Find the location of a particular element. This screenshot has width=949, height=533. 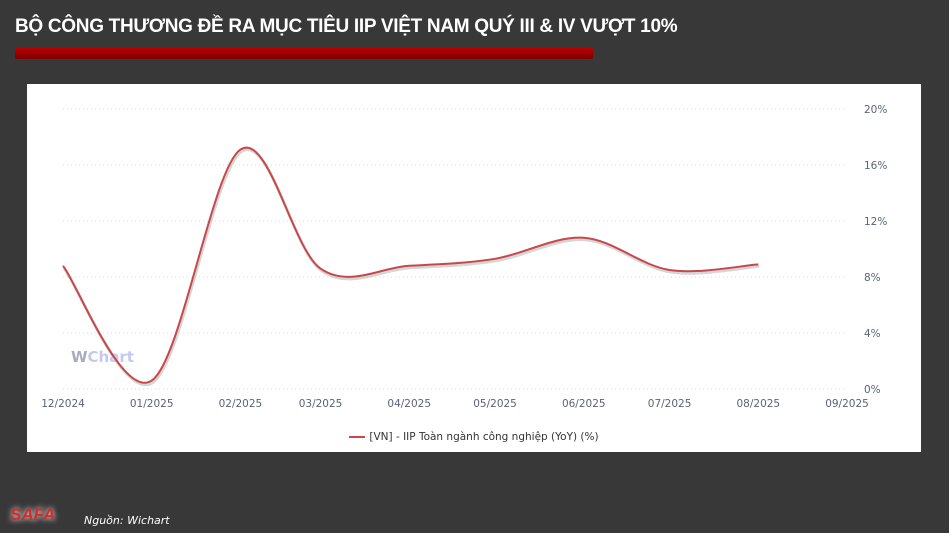

x-tick-label: 08/2025 is located at coordinates (758, 404).